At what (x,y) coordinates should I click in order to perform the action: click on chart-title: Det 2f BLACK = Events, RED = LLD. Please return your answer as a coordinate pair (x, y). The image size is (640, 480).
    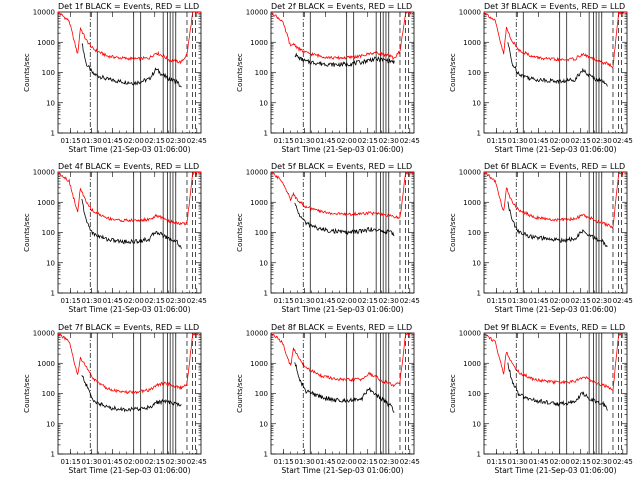
    Looking at the image, I should click on (341, 6).